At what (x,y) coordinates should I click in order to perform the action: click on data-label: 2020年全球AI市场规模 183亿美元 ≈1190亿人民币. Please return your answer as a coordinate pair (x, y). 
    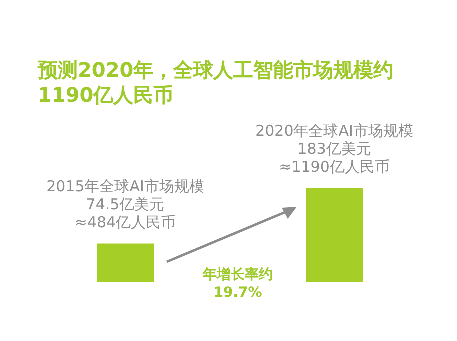
    Looking at the image, I should click on (335, 149).